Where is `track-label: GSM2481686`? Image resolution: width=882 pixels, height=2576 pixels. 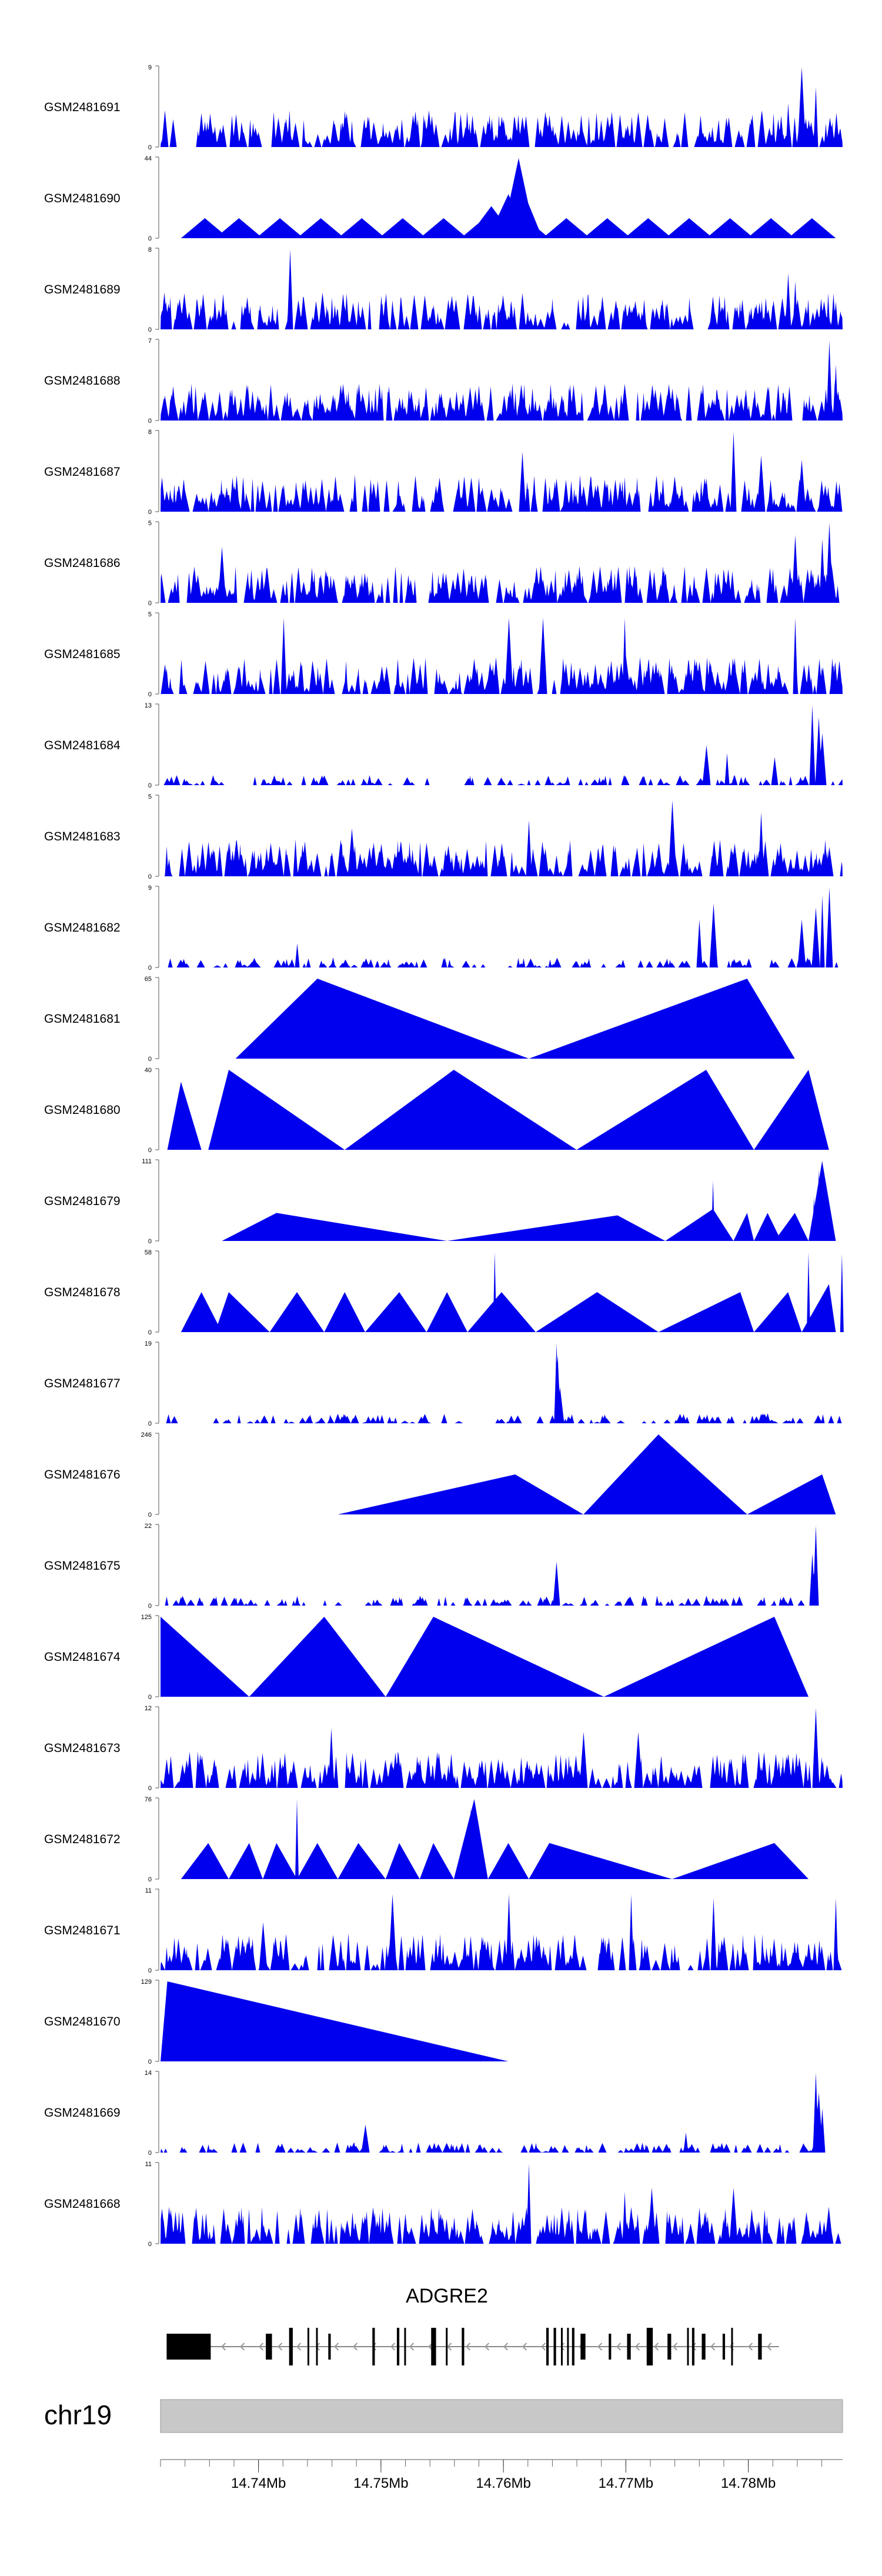 track-label: GSM2481686 is located at coordinates (82, 563).